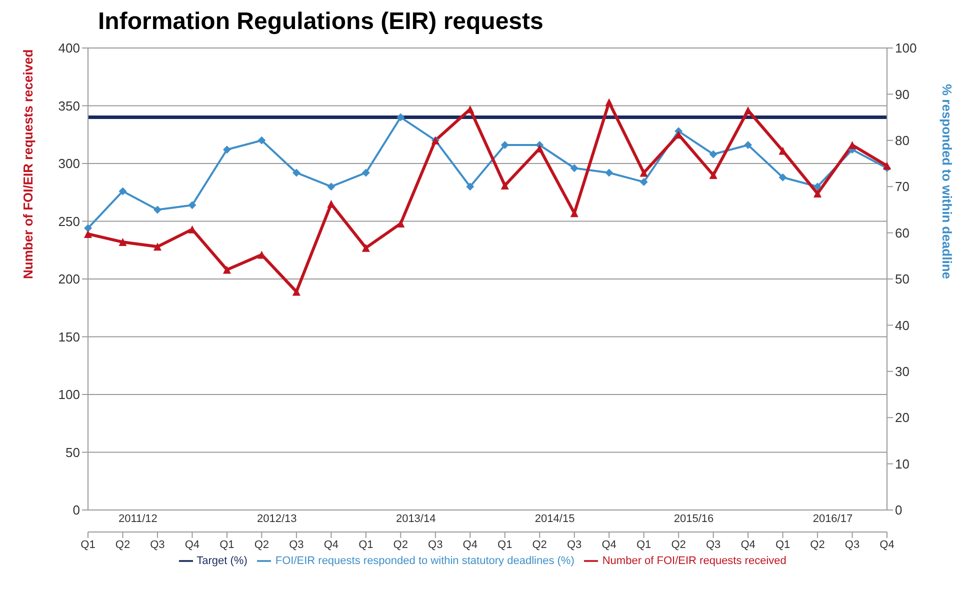 The height and width of the screenshot is (592, 975). I want to click on y2-tick-label: 90, so click(902, 94).